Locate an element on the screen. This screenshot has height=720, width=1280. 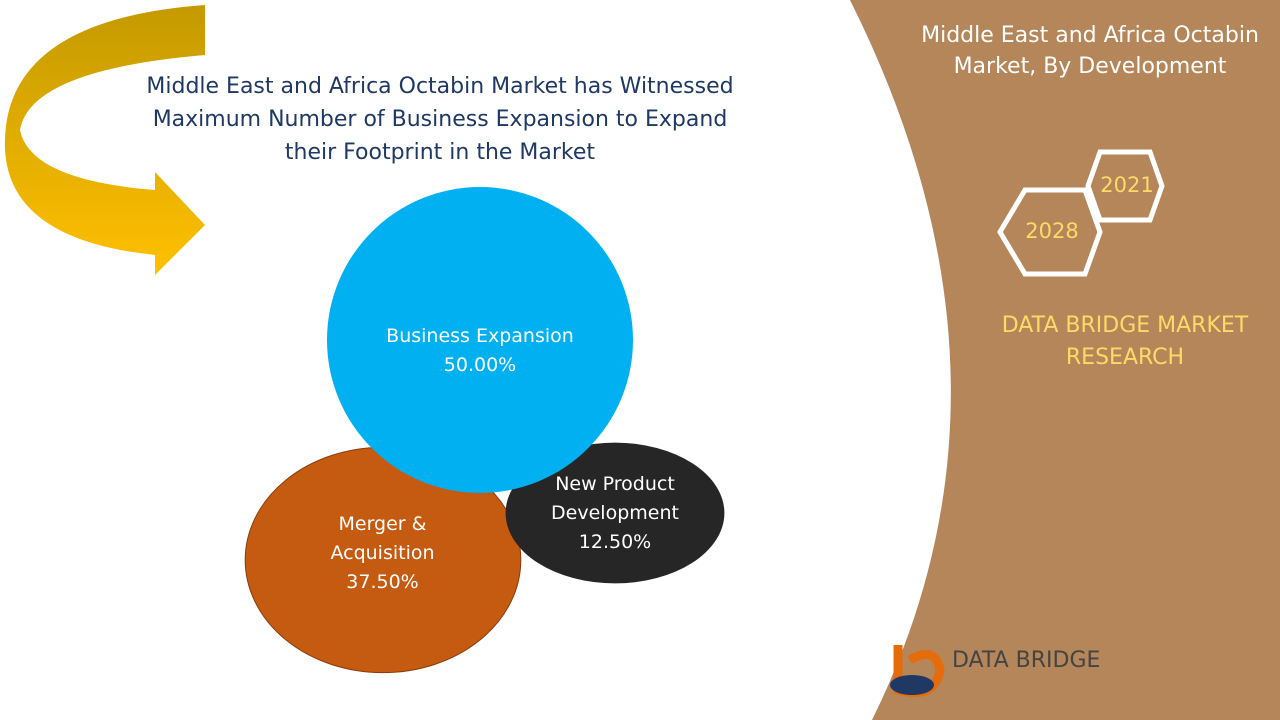
logo-text: DATA BRIDGE is located at coordinates (1026, 660).